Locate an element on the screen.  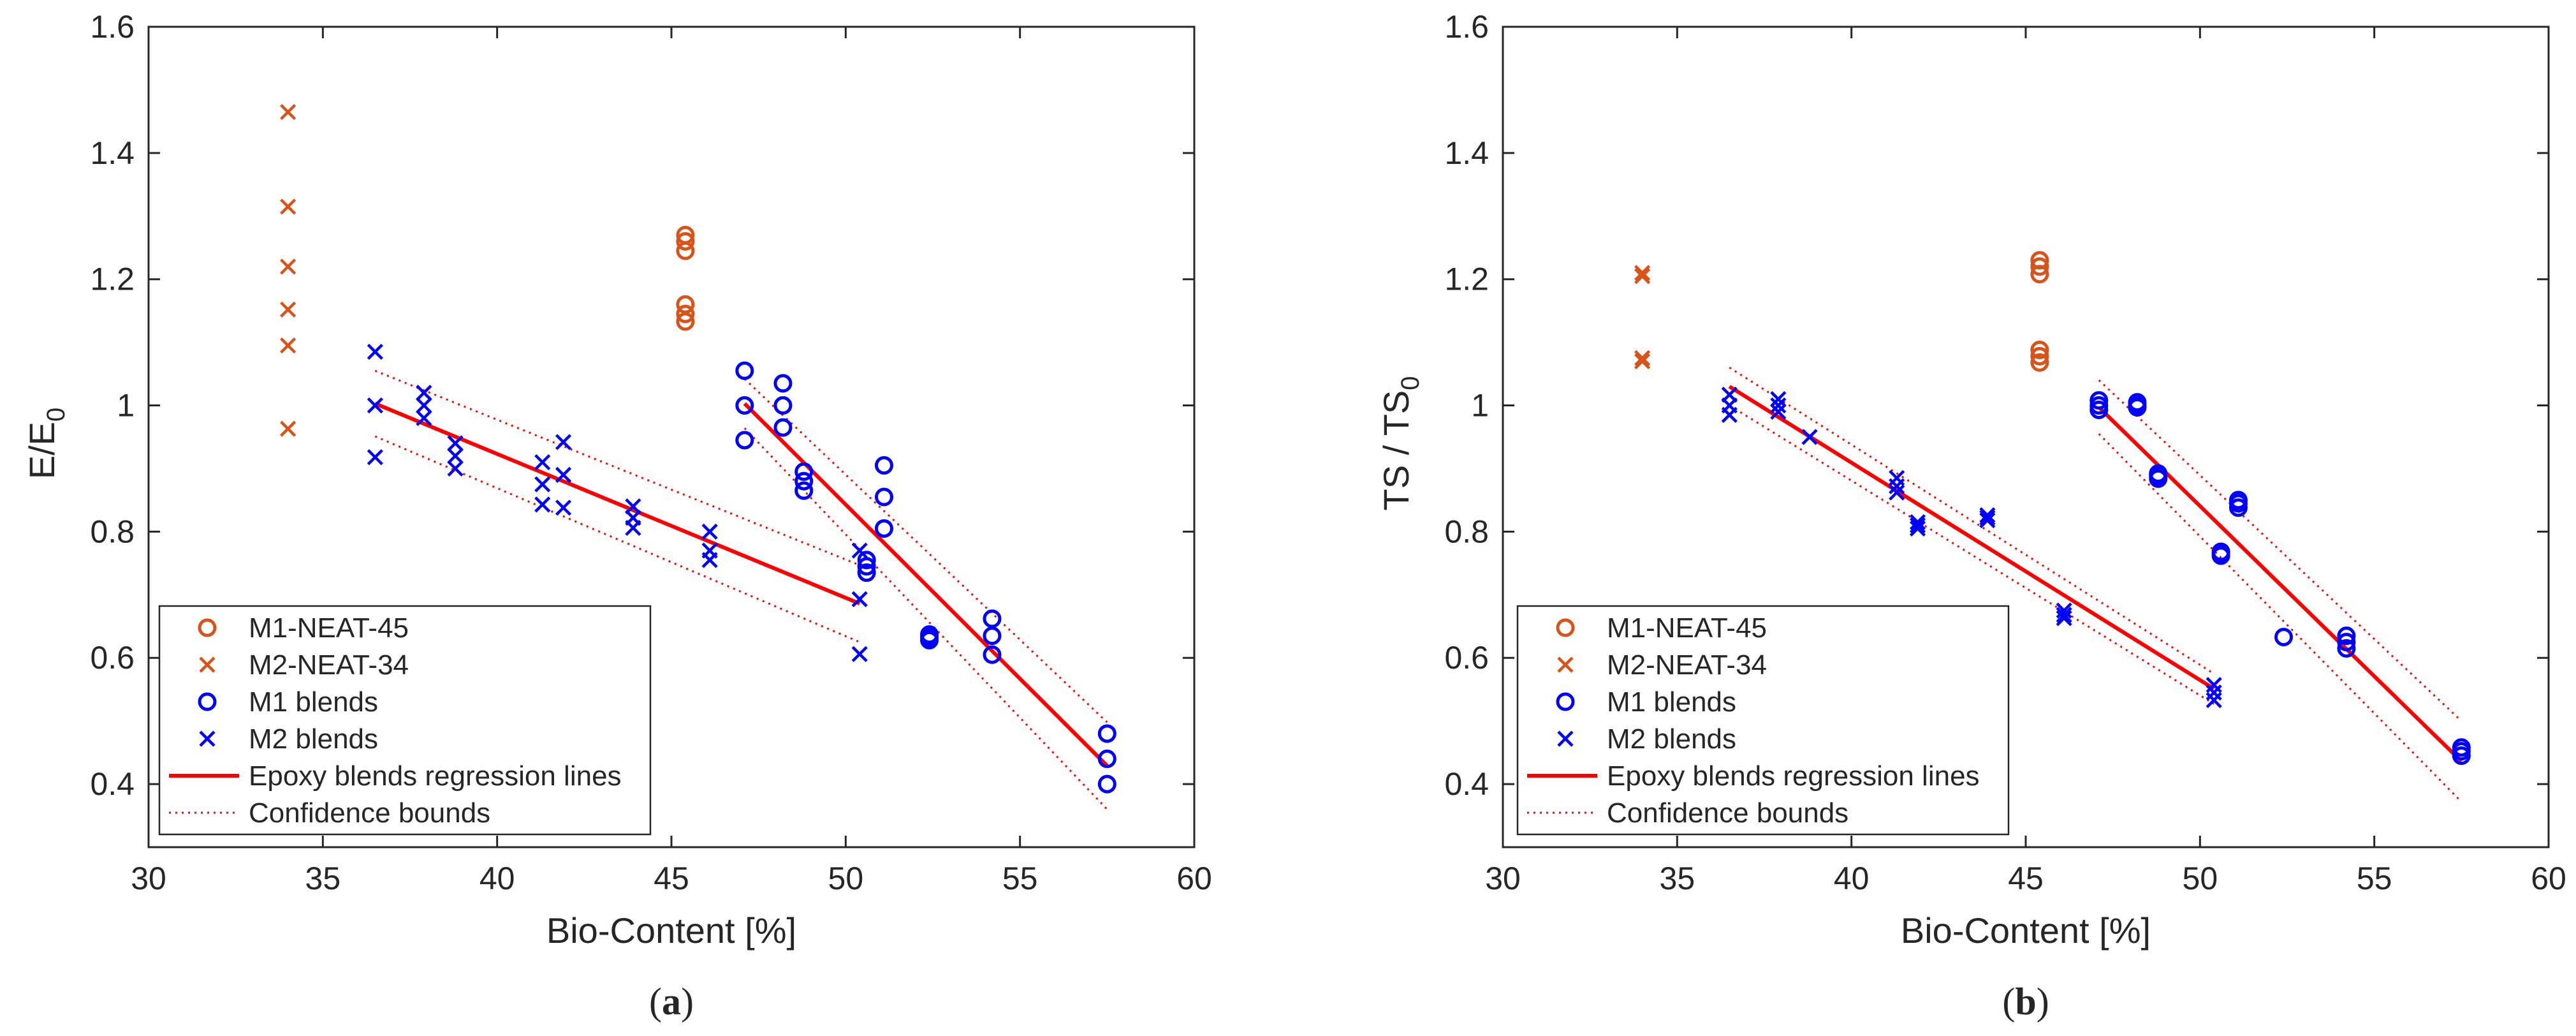
legend-label: M2-NEAT-34 is located at coordinates (1687, 665).